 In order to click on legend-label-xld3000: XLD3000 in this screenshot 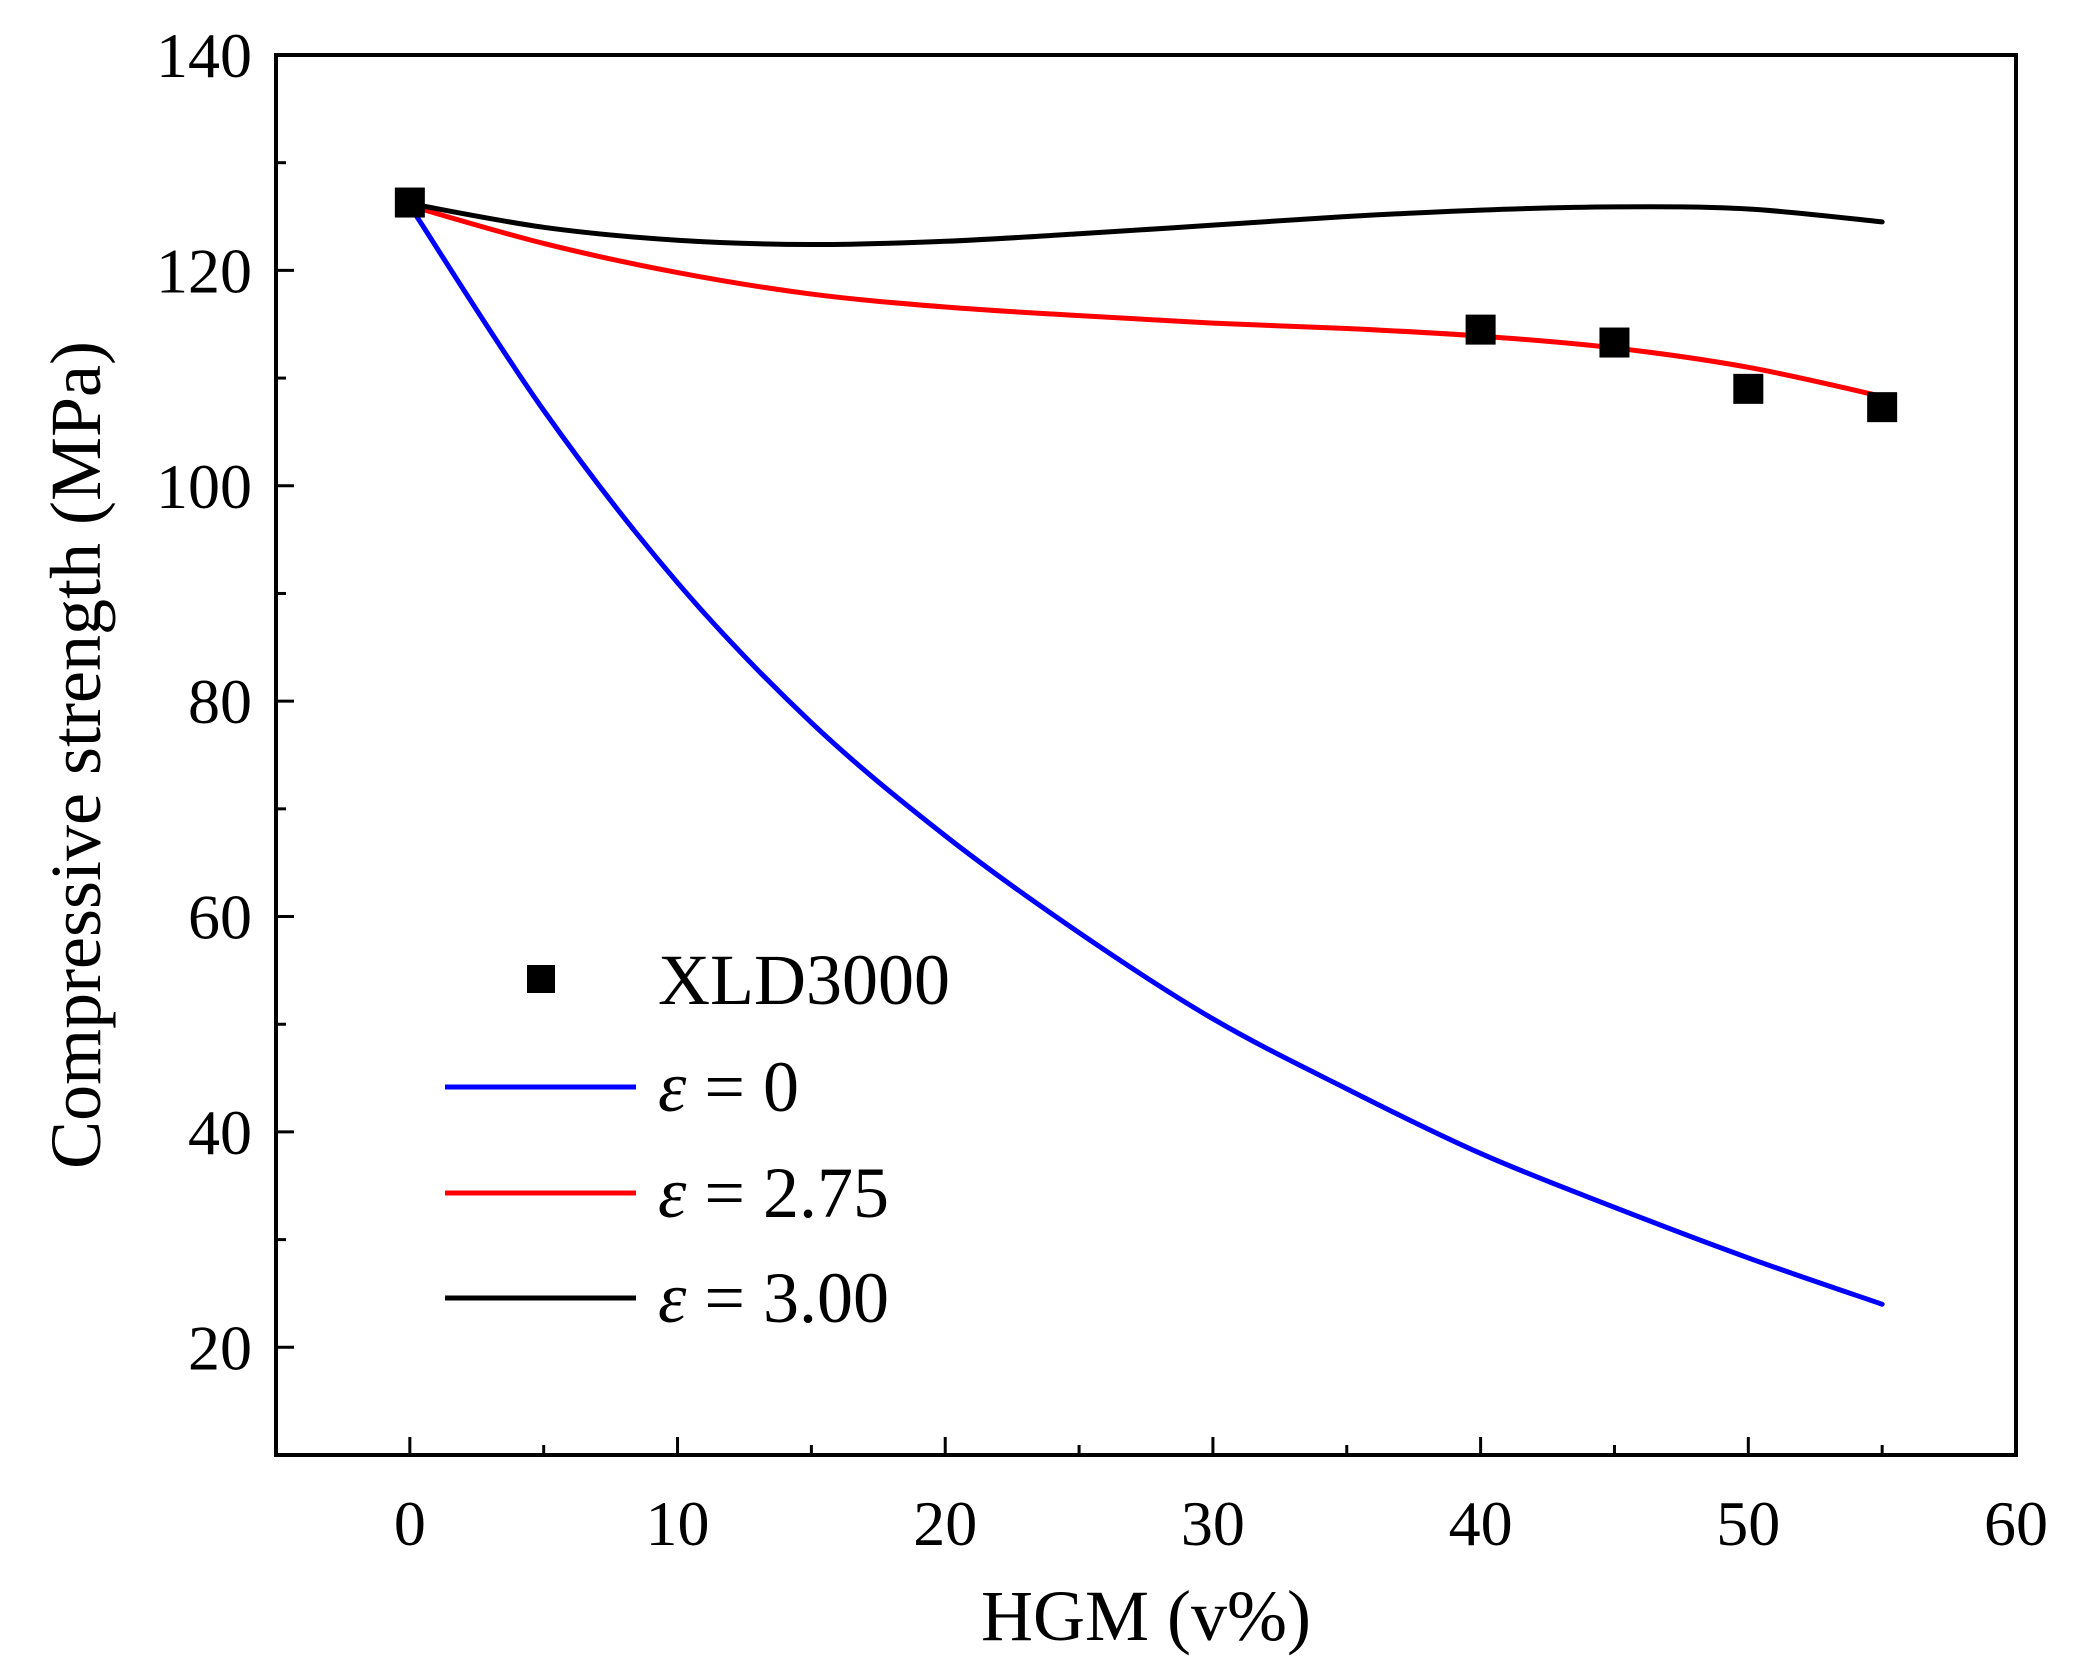, I will do `click(804, 980)`.